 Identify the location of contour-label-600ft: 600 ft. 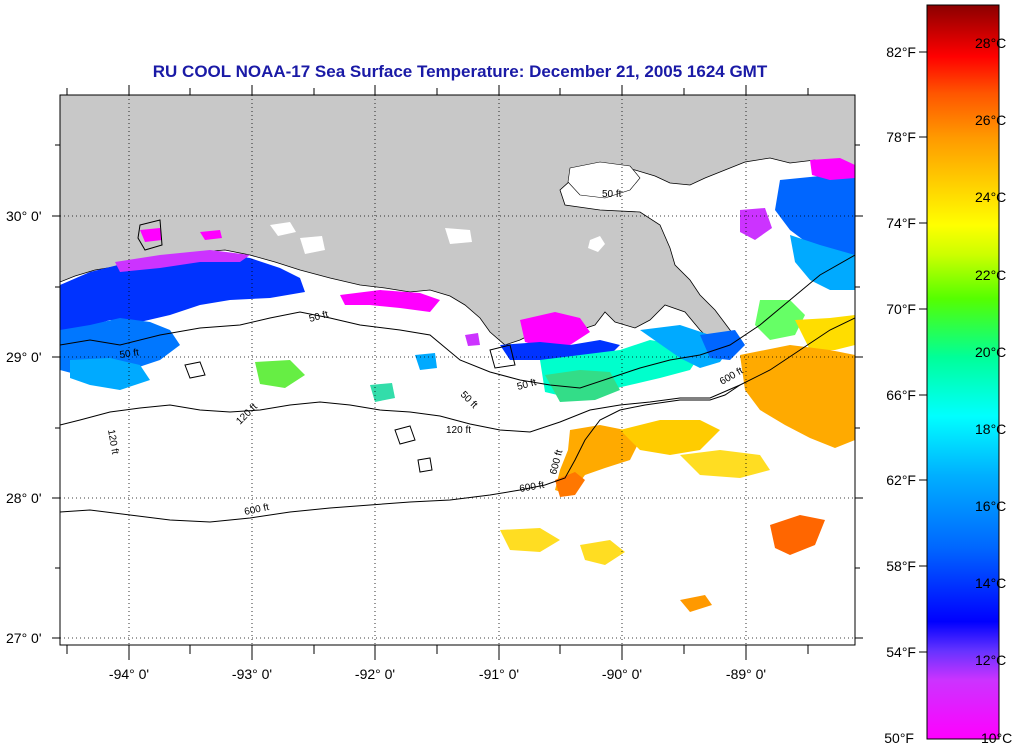
(532, 487).